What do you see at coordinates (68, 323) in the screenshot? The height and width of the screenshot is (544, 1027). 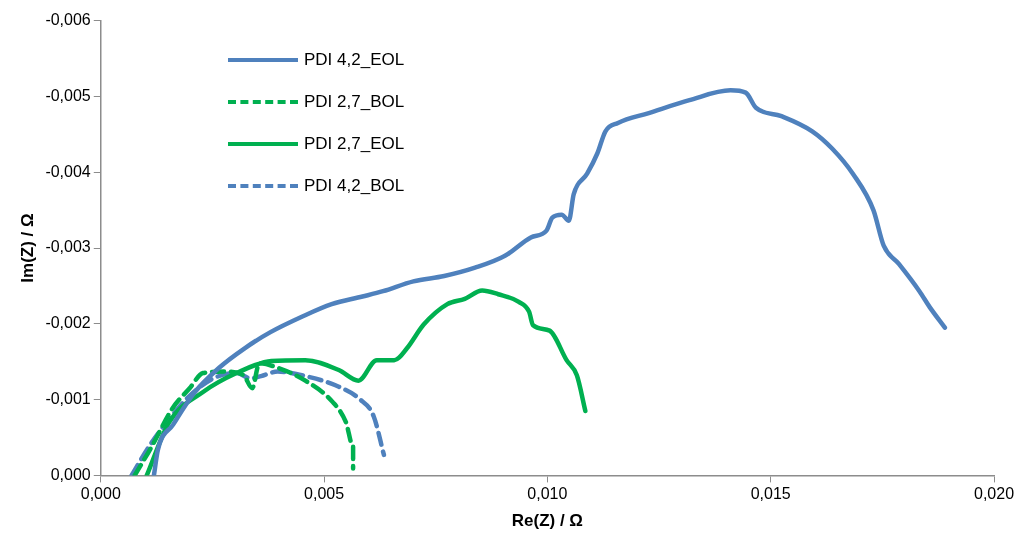 I see `y-tick-label: -0,002` at bounding box center [68, 323].